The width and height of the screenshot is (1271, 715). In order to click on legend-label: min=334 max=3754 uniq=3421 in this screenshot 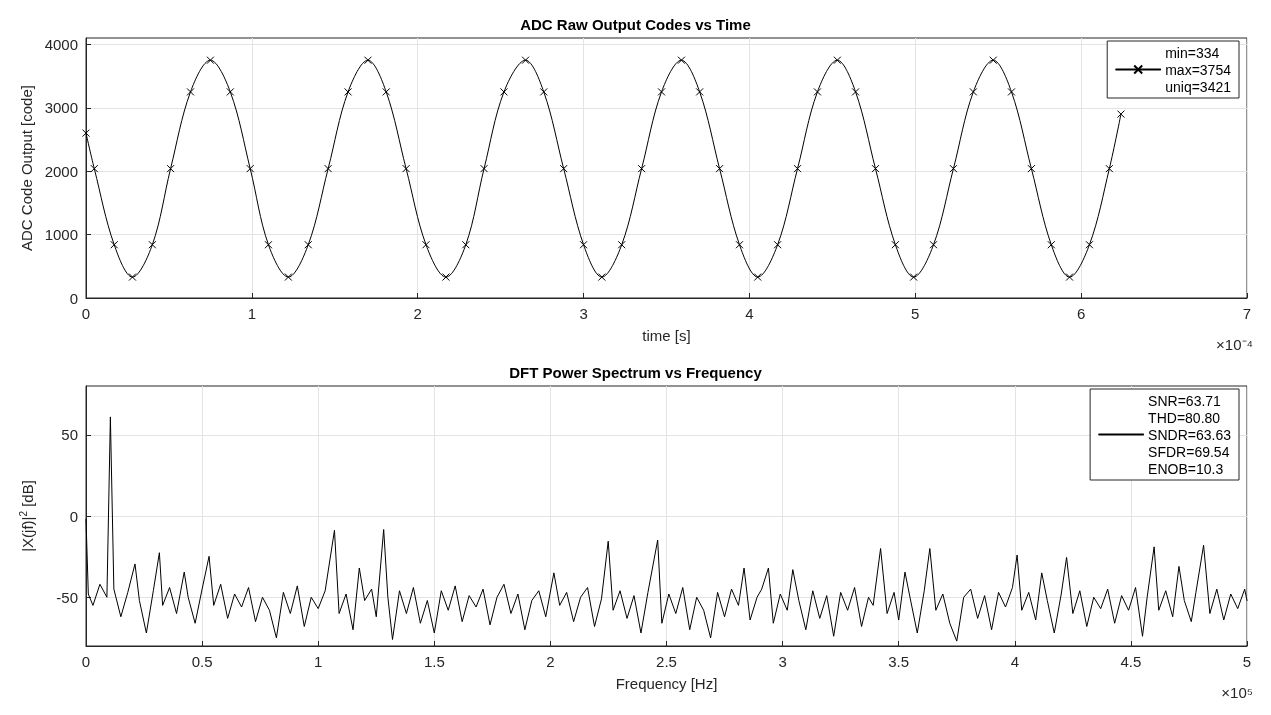, I will do `click(1198, 69)`.